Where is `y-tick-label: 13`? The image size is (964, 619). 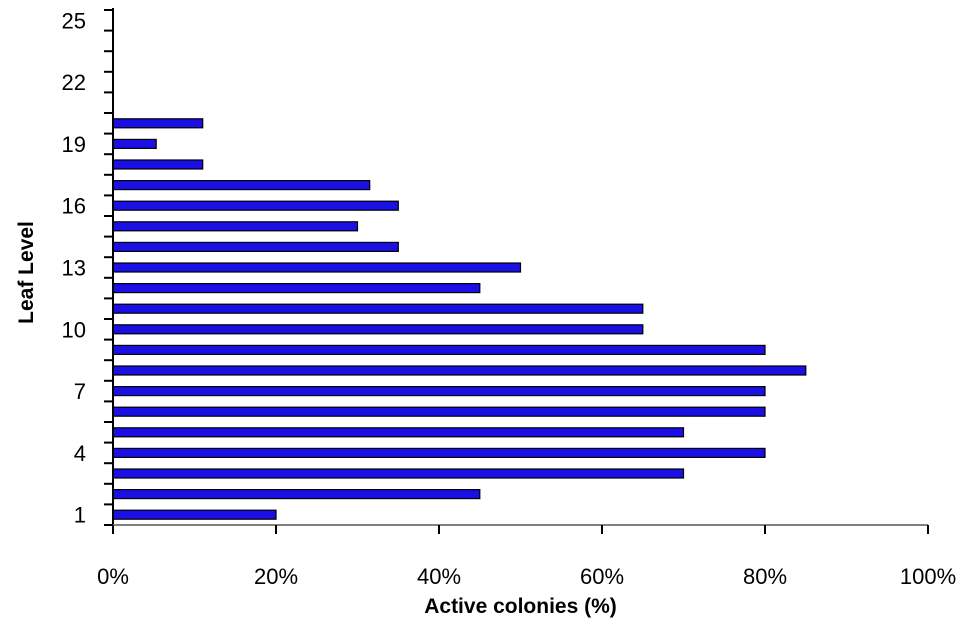
y-tick-label: 13 is located at coordinates (74, 268).